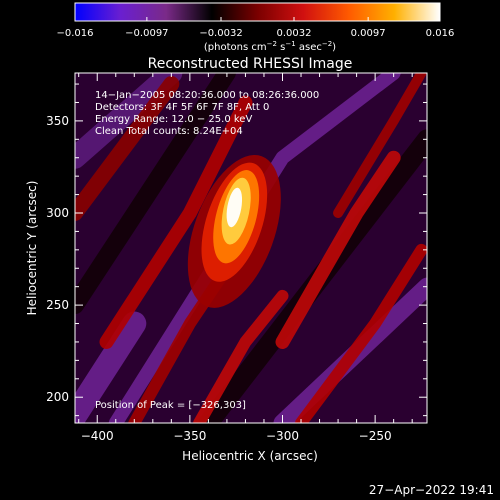 Image resolution: width=500 pixels, height=500 pixels. I want to click on peak-position-label: Position of Peak = [−326,303], so click(170, 405).